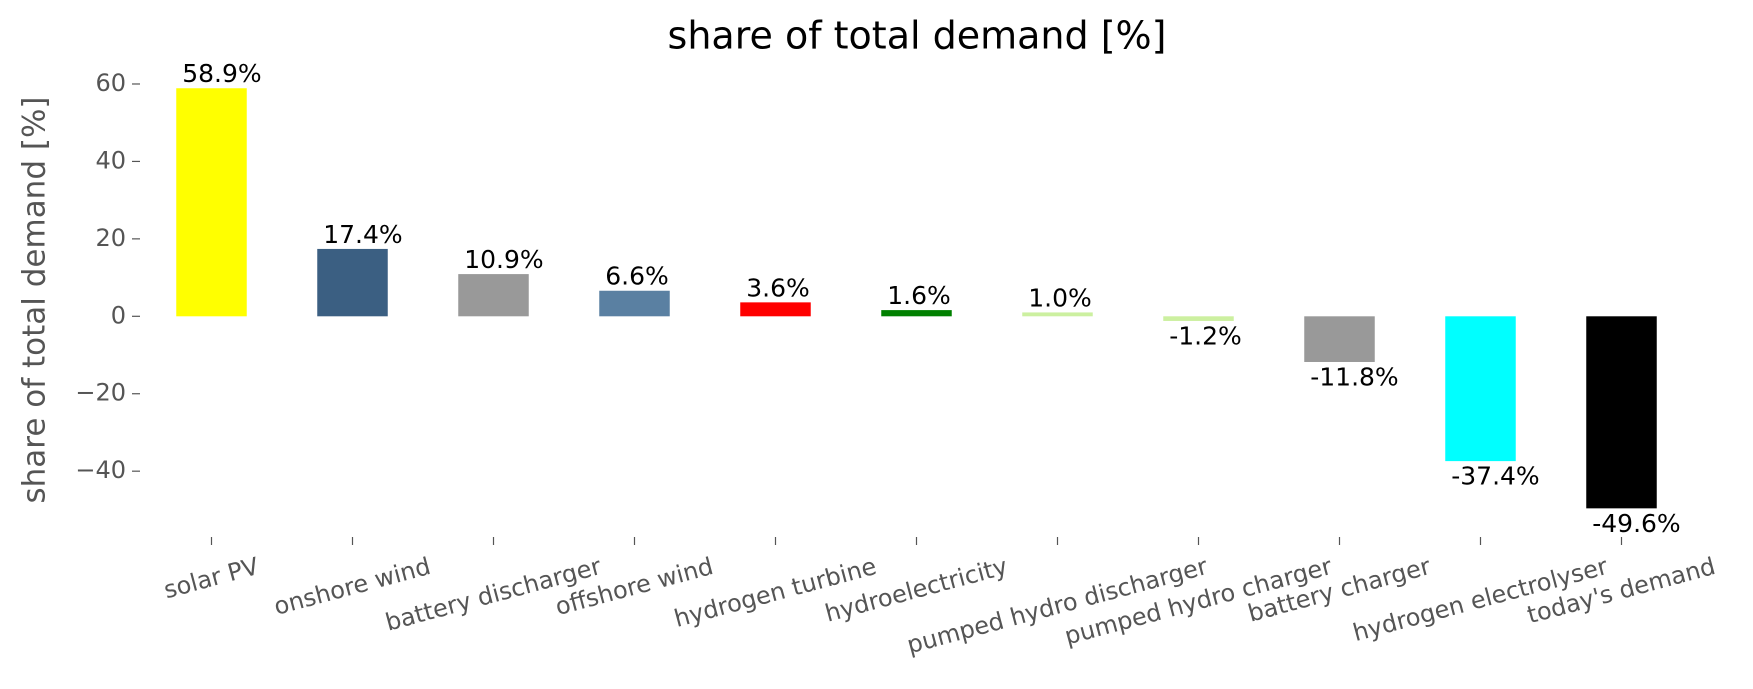 The width and height of the screenshot is (1753, 689). Describe the element at coordinates (211, 578) in the screenshot. I see `x-tick-label: solar PV` at that location.